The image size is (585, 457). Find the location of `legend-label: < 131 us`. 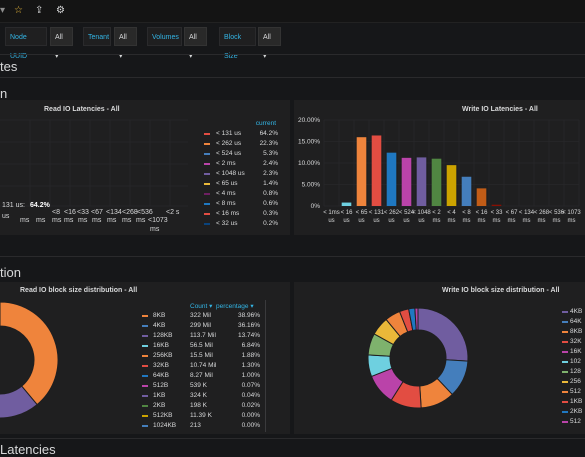

legend-label: < 131 us is located at coordinates (228, 133).